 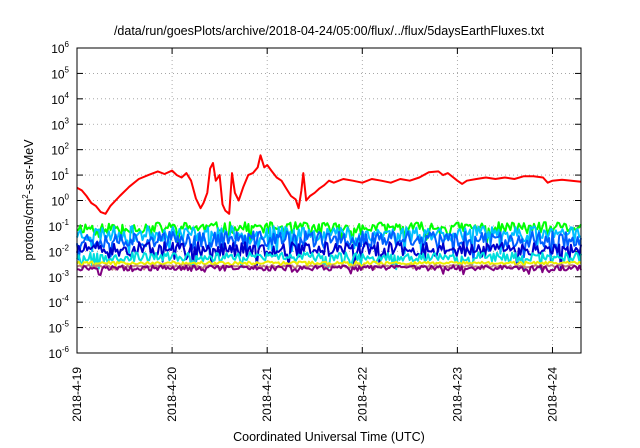 What do you see at coordinates (29, 230) in the screenshot?
I see `y-axis-label-base: protons/cm` at bounding box center [29, 230].